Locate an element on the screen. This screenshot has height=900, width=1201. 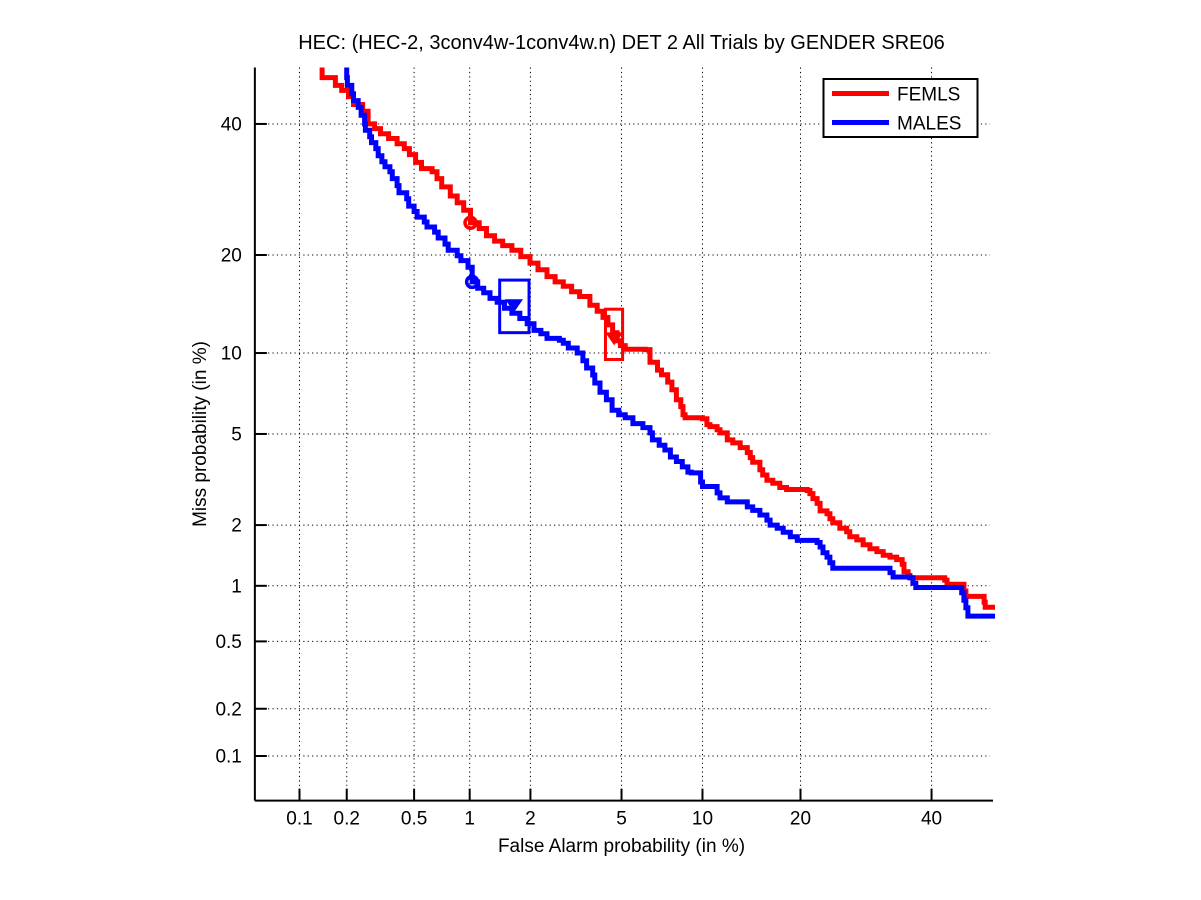
x-tick-label-0.5: 0.5 is located at coordinates (414, 819).